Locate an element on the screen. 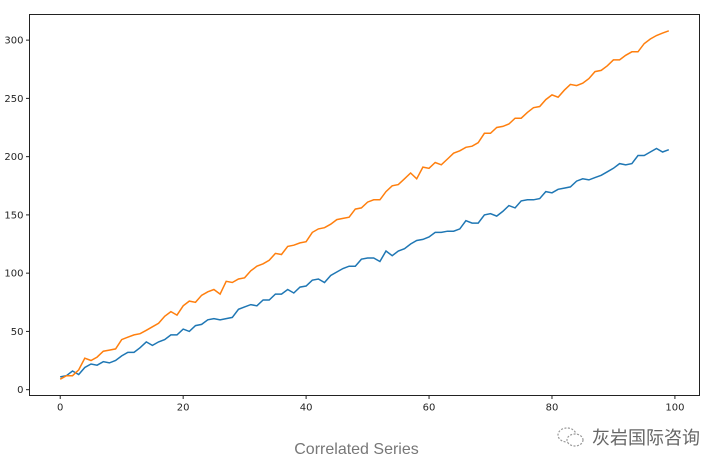  y-tick-label: 200 is located at coordinates (13, 157).